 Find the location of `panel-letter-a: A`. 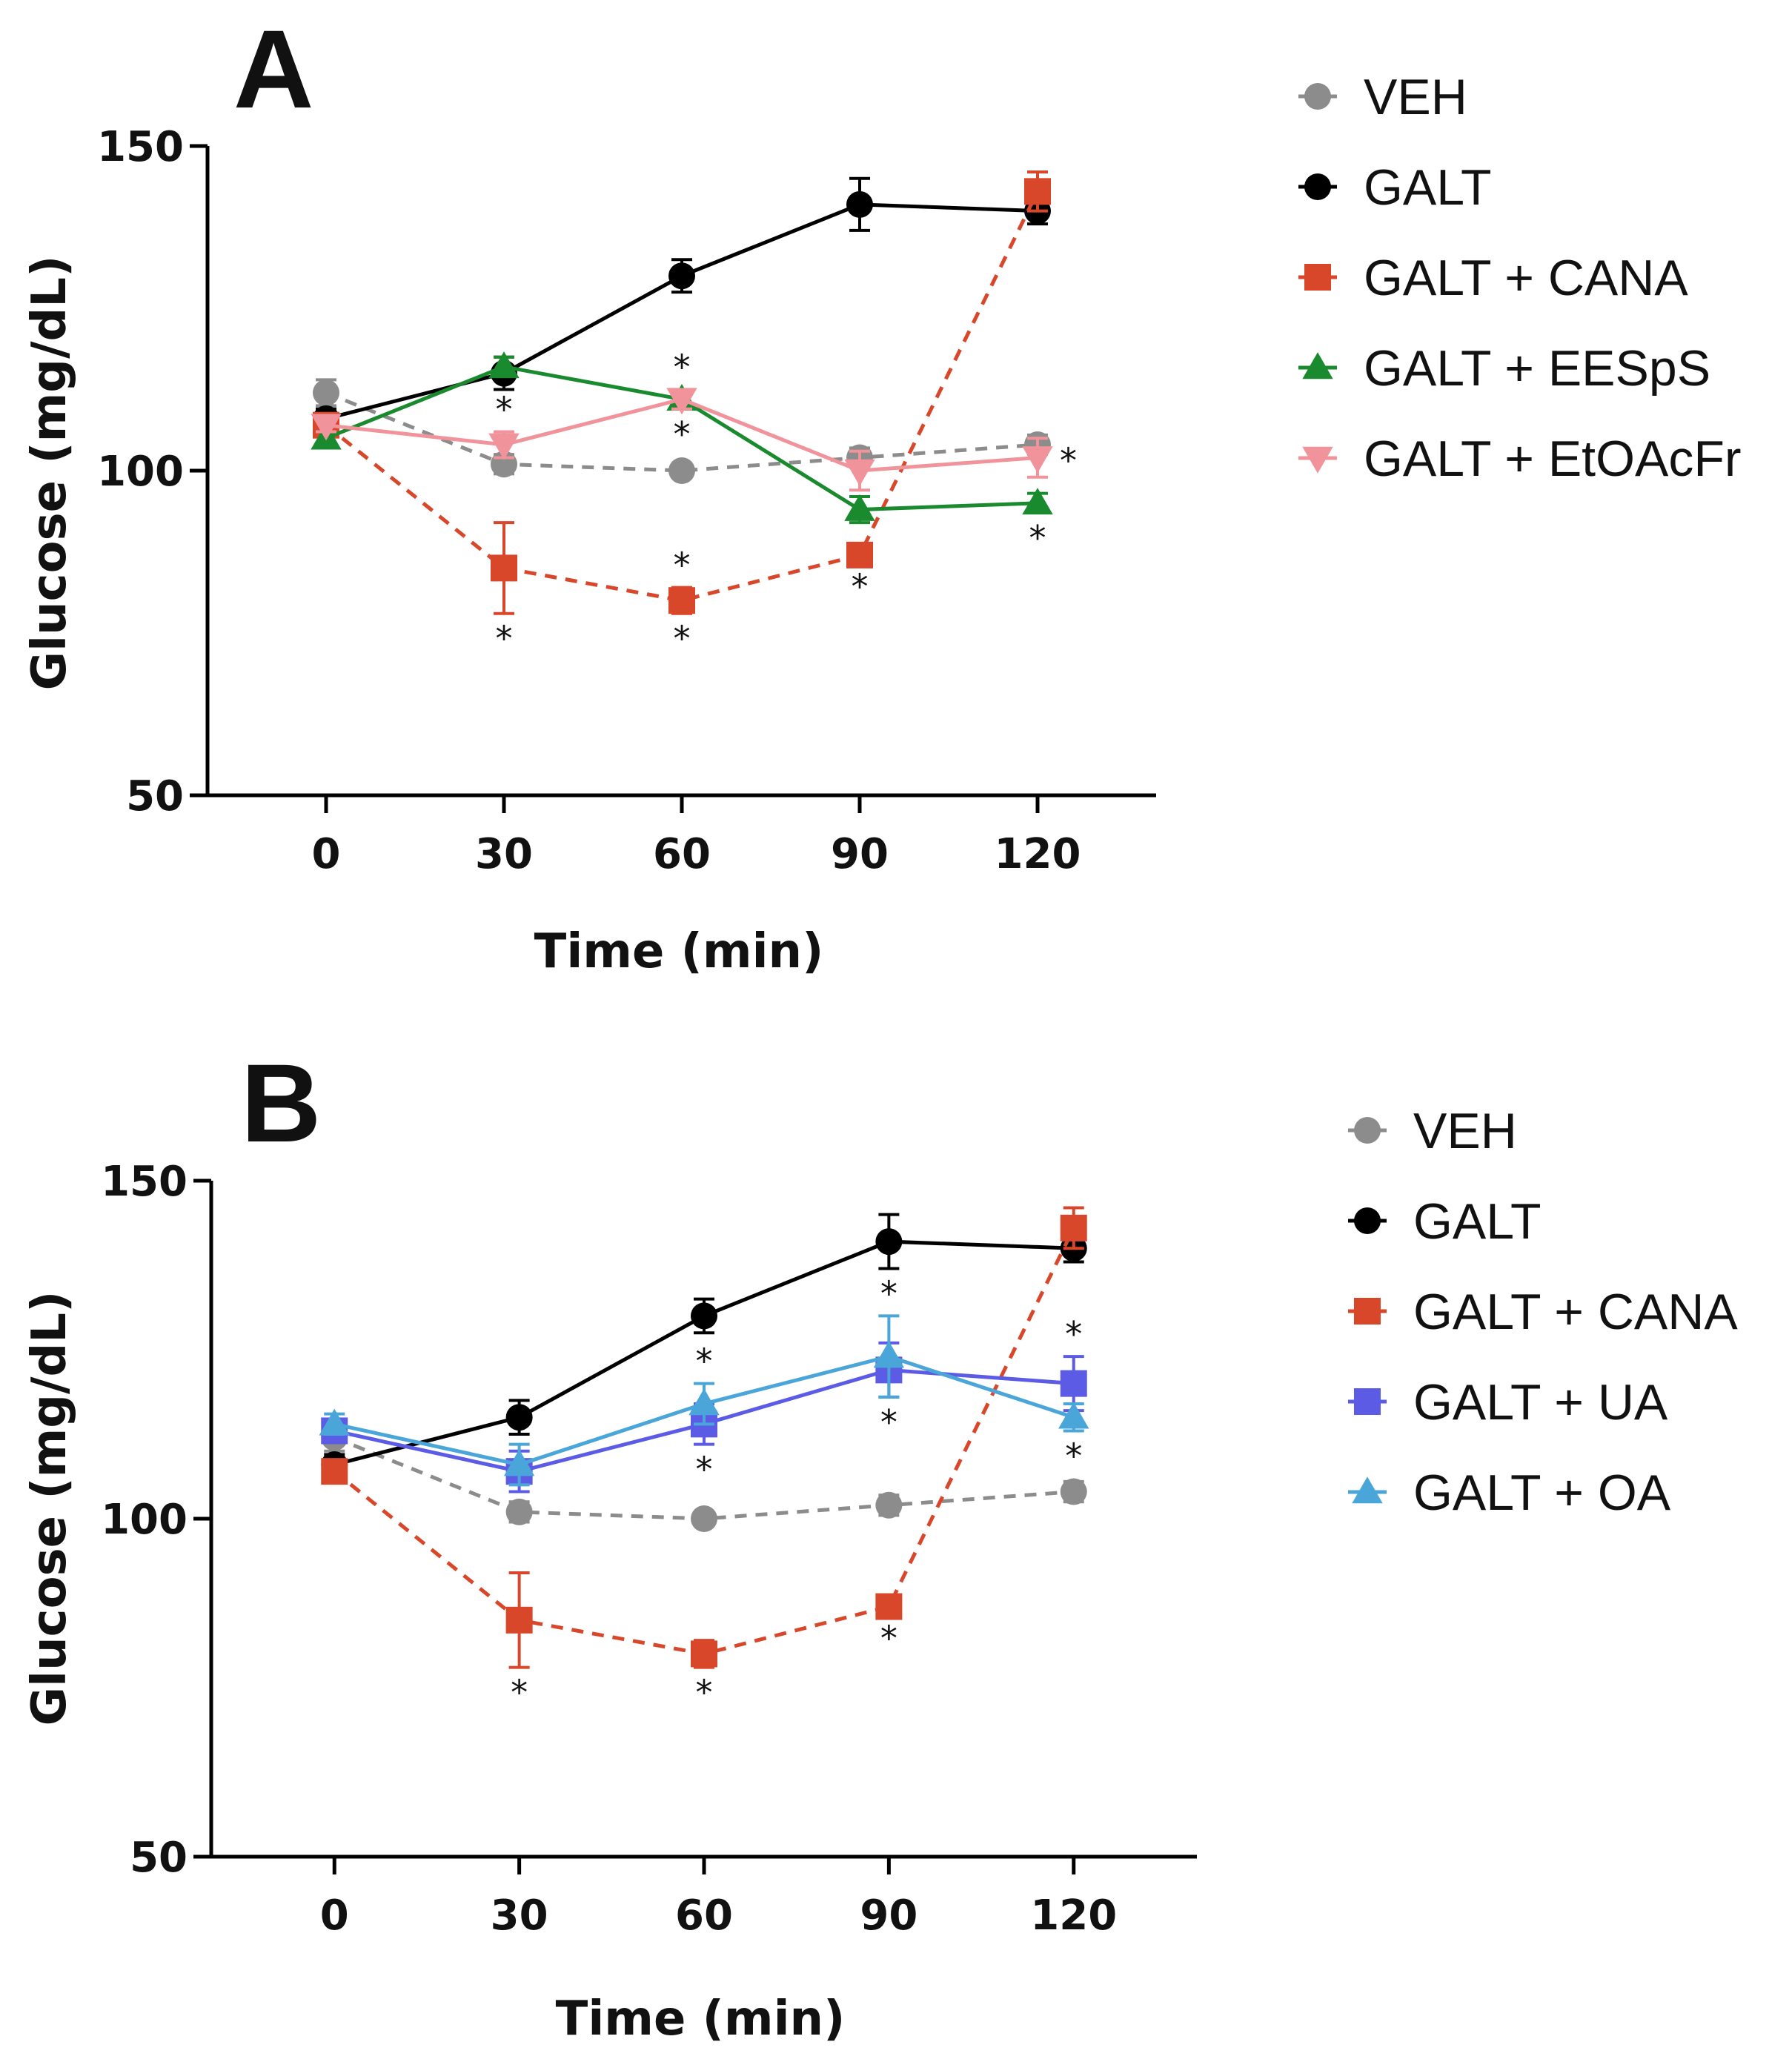

panel-letter-a: A is located at coordinates (273, 69).